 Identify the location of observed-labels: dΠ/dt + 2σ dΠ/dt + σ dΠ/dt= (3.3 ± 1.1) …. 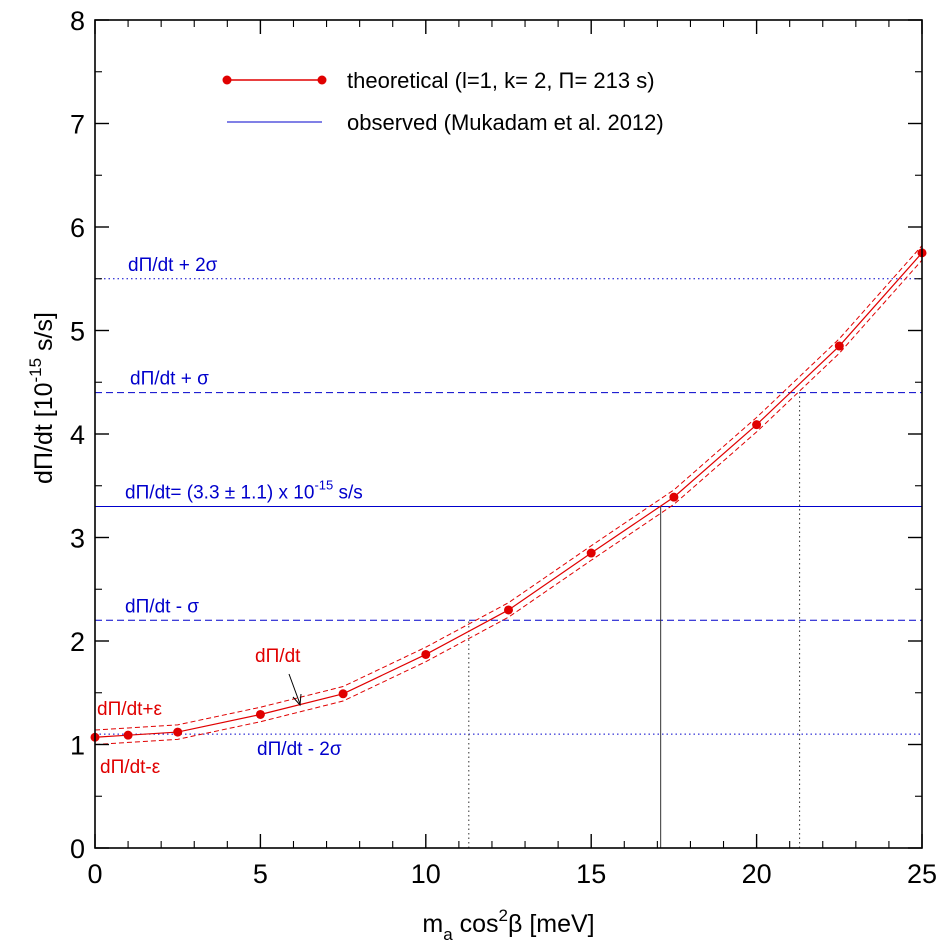
(244, 507).